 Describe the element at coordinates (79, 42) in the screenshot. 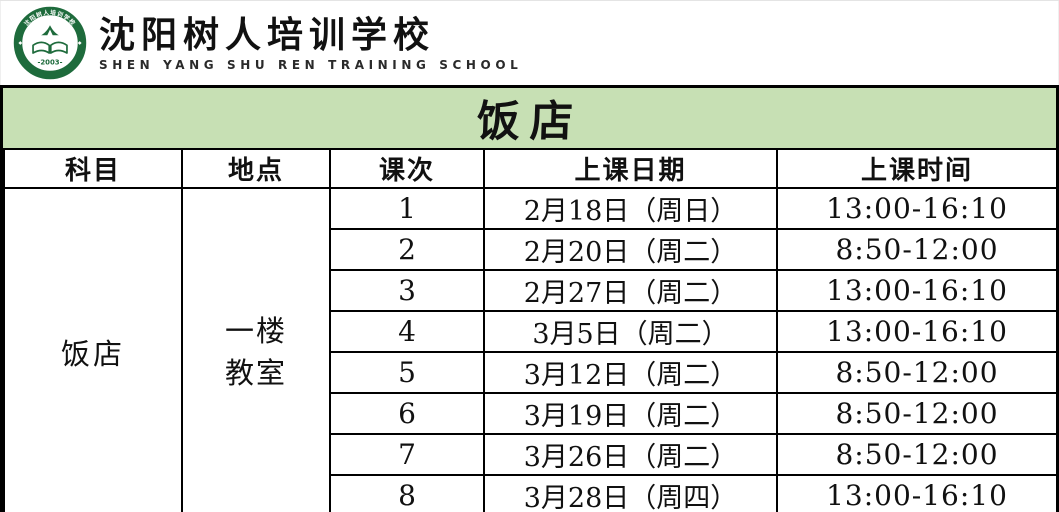

I see `logo-right-star-icon` at that location.